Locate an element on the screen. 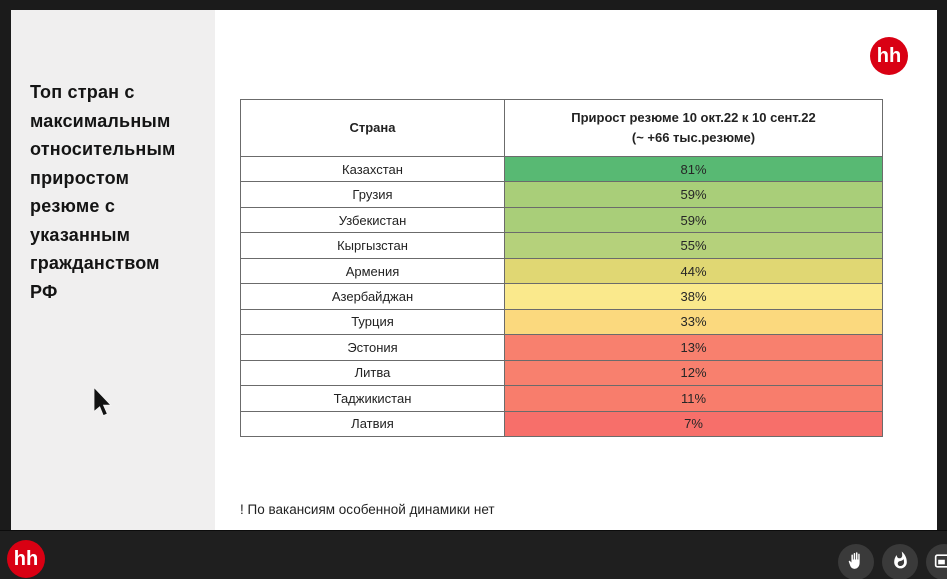 The width and height of the screenshot is (947, 579). fire-reaction-button is located at coordinates (900, 561).